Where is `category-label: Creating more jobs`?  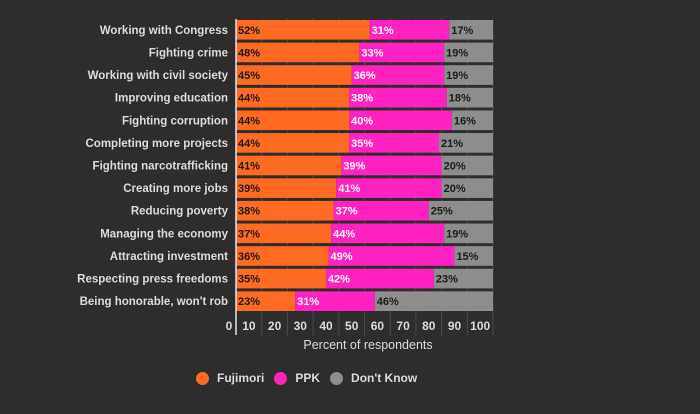
category-label: Creating more jobs is located at coordinates (175, 189).